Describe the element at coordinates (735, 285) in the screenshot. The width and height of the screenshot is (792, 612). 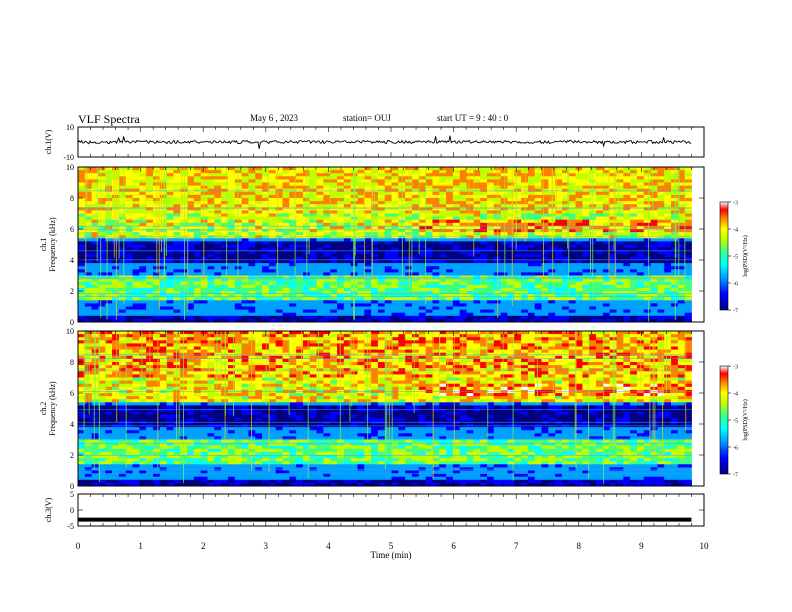
I see `colorbar-tick-label: -6` at that location.